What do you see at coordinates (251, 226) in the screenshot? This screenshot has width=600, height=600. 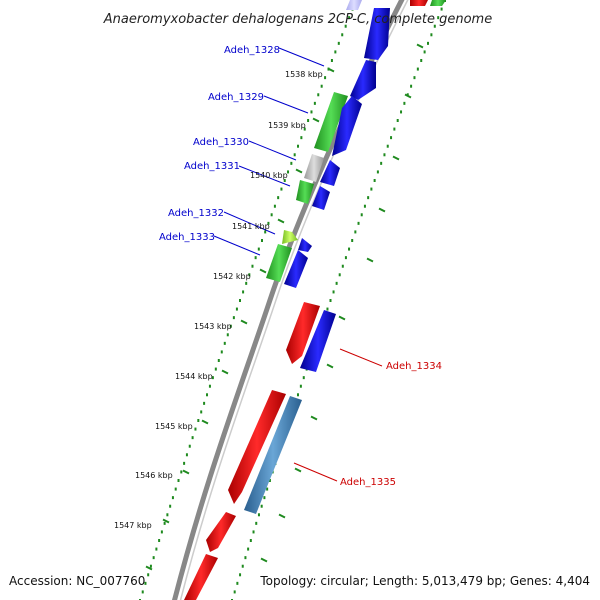 I see `kbp-label: 1541 kbp` at bounding box center [251, 226].